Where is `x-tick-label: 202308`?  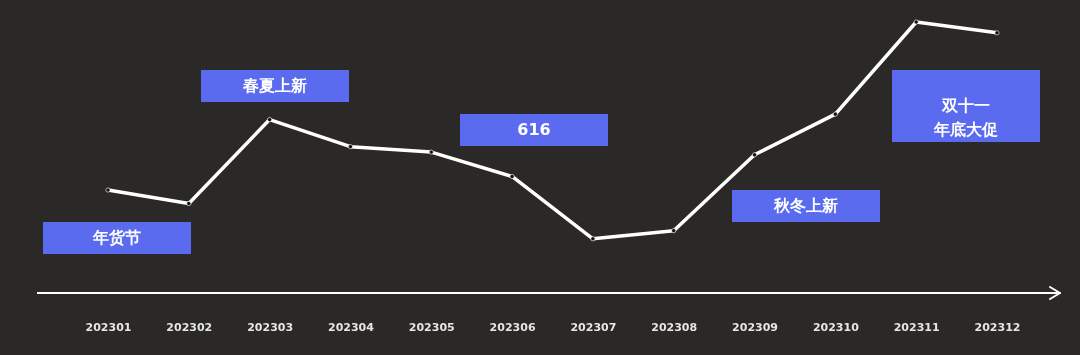 x-tick-label: 202308 is located at coordinates (674, 327).